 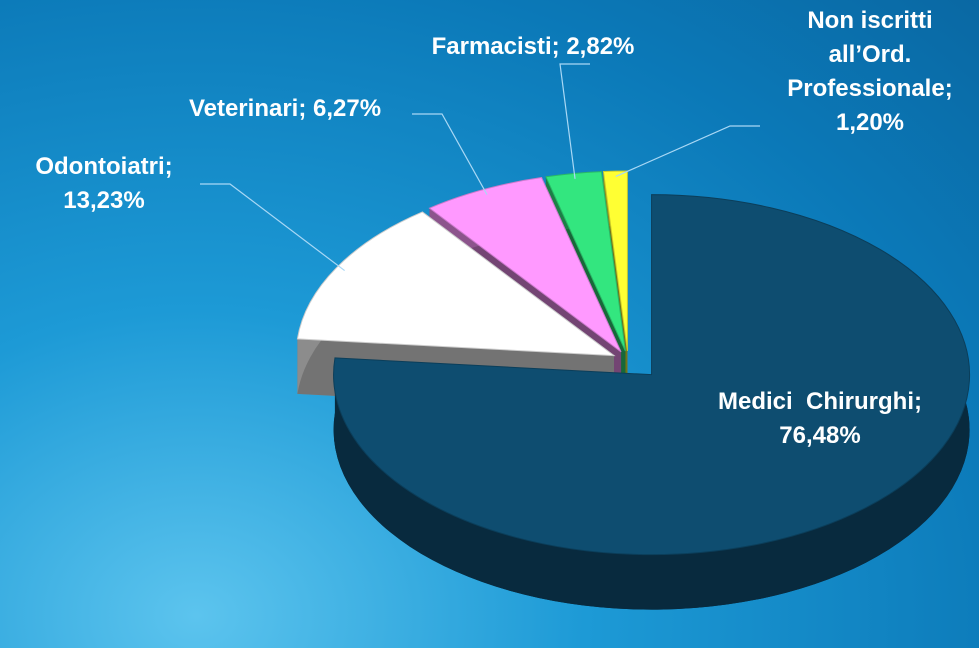 What do you see at coordinates (104, 200) in the screenshot?
I see `value-label: 13,23%` at bounding box center [104, 200].